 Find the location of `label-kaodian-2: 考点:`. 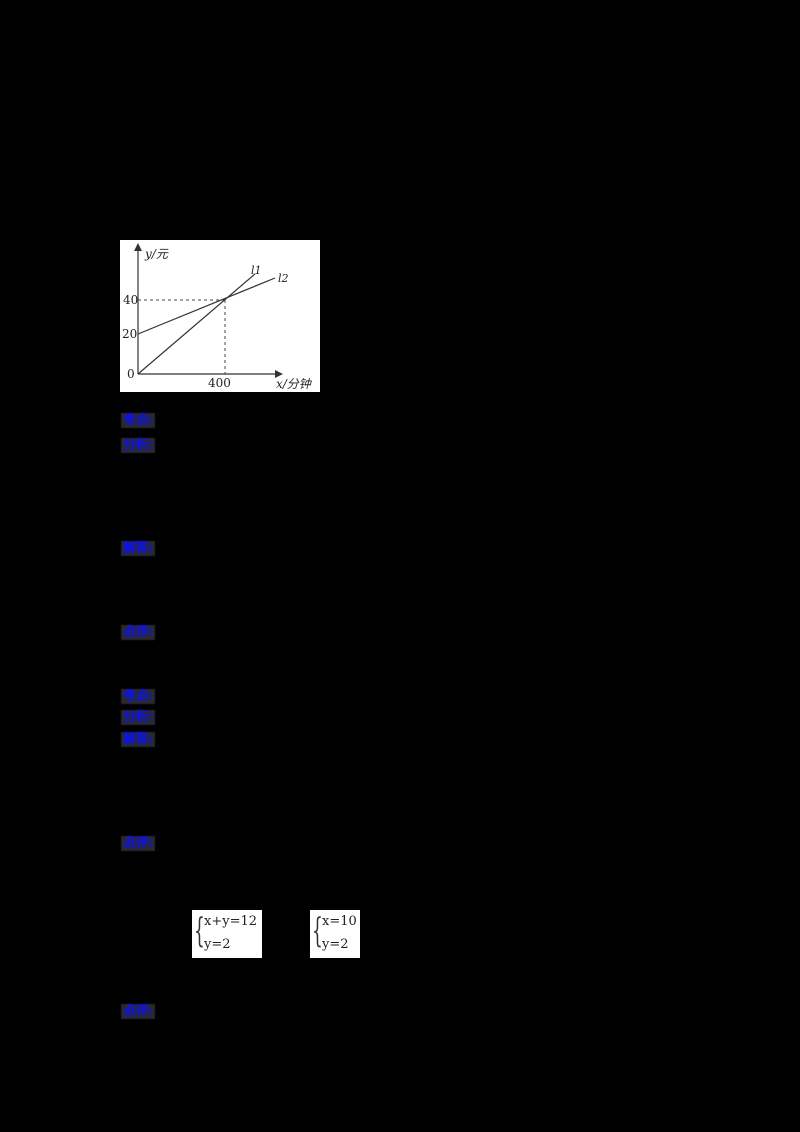

label-kaodian-2: 考点: is located at coordinates (138, 696).